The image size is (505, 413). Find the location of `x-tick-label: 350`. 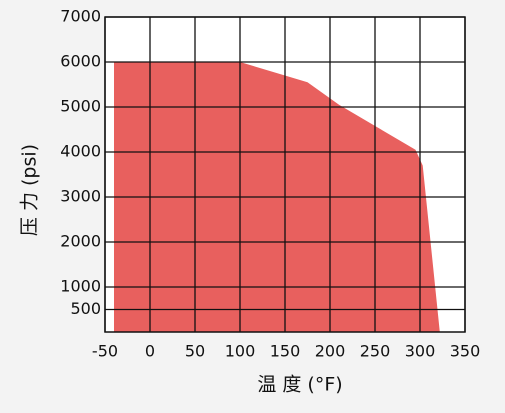

x-tick-label: 350 is located at coordinates (465, 351).